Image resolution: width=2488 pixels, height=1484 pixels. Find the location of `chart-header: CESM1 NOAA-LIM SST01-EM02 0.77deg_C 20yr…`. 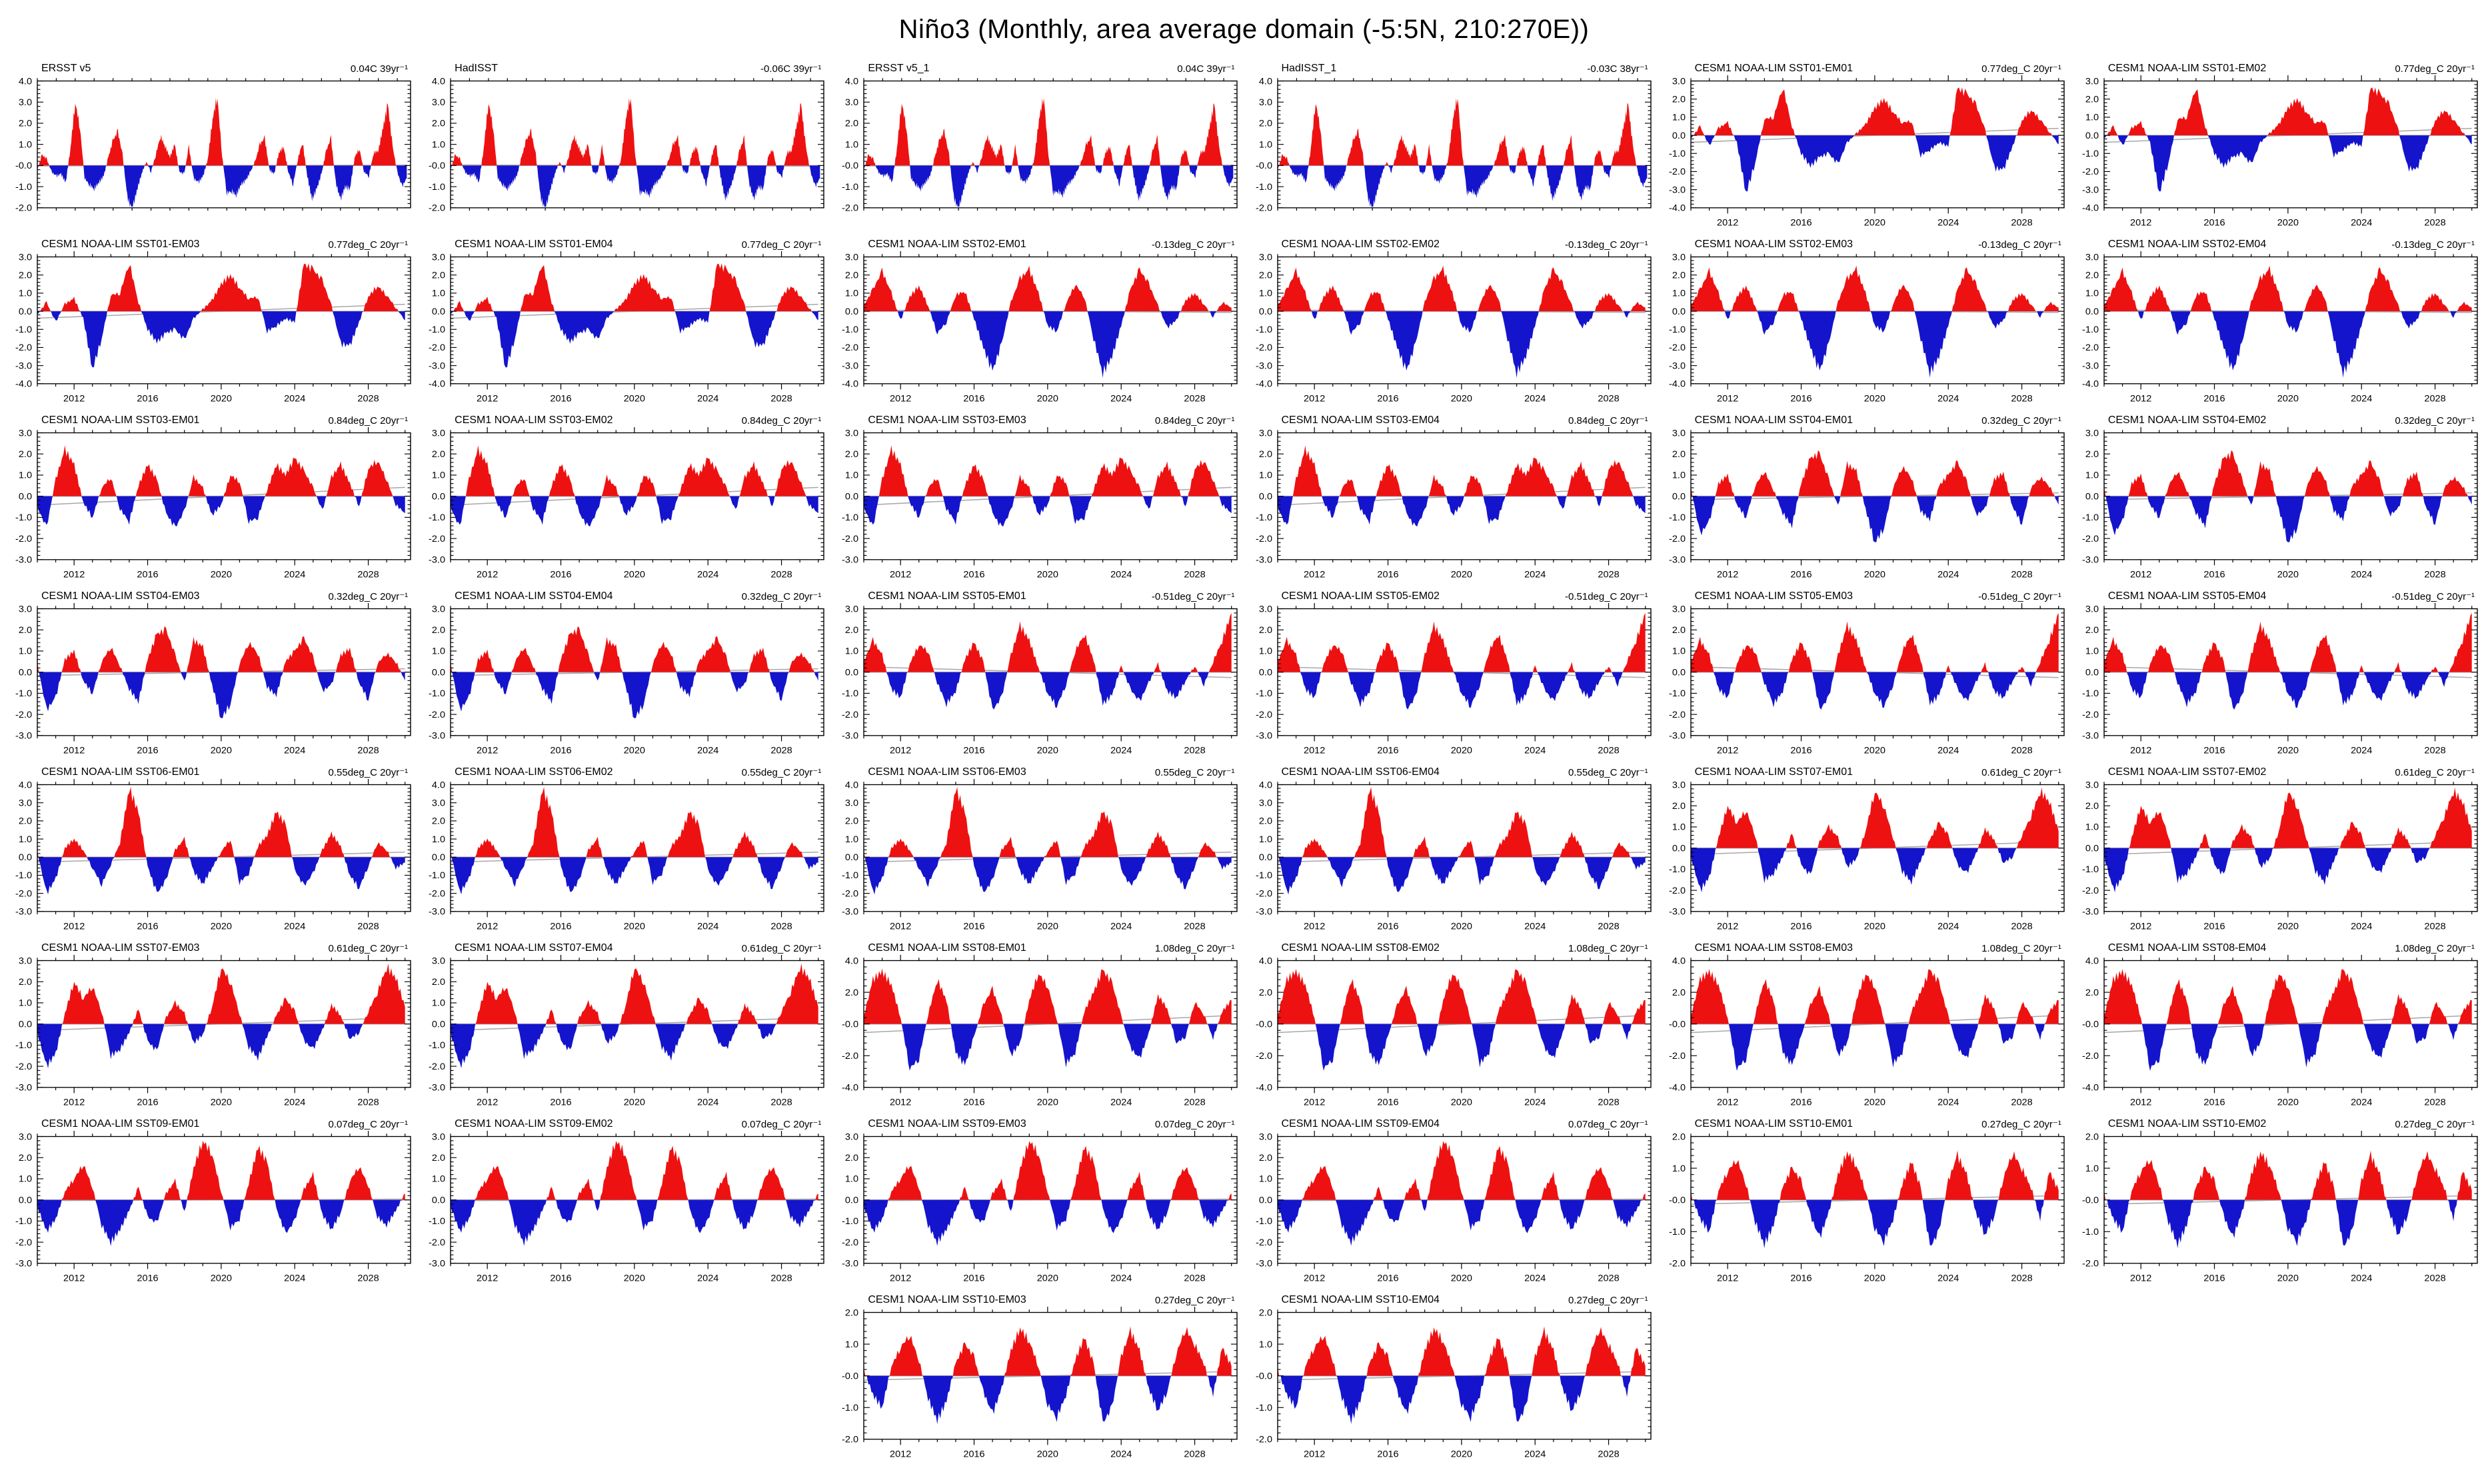

chart-header: CESM1 NOAA-LIM SST01-EM02 0.77deg_C 20yr… is located at coordinates (2277, 67).